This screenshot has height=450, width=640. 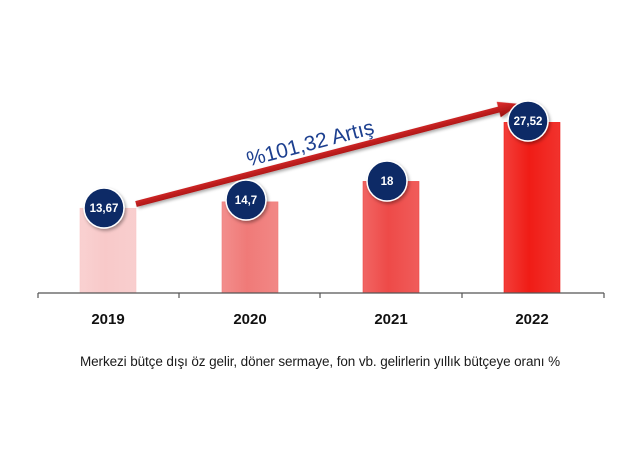 I want to click on value-badge-2019, so click(x=104, y=208).